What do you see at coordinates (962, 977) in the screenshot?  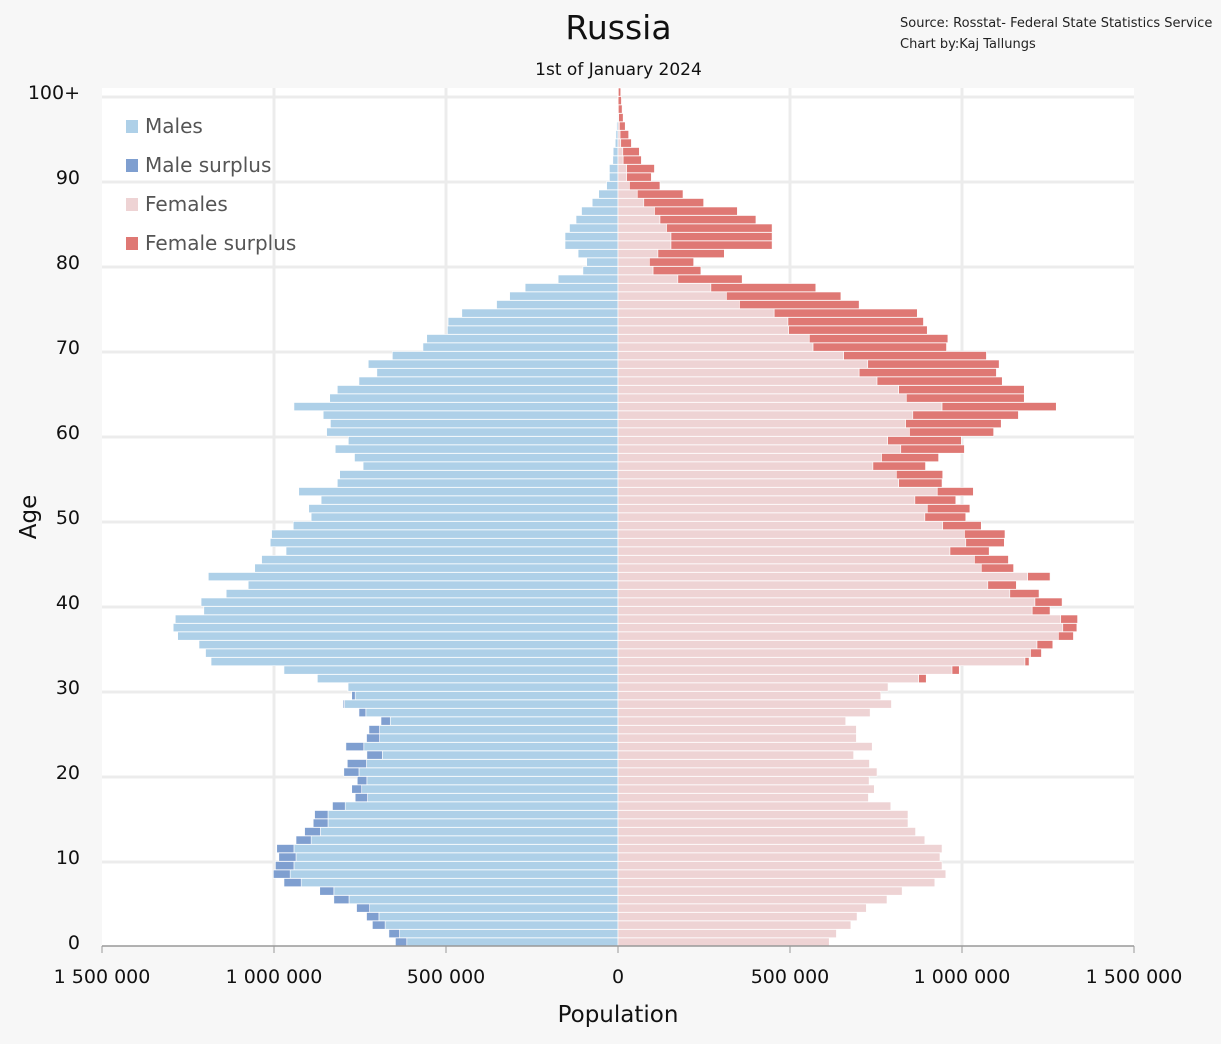 I see `x-tick-label: 1 000 000` at bounding box center [962, 977].